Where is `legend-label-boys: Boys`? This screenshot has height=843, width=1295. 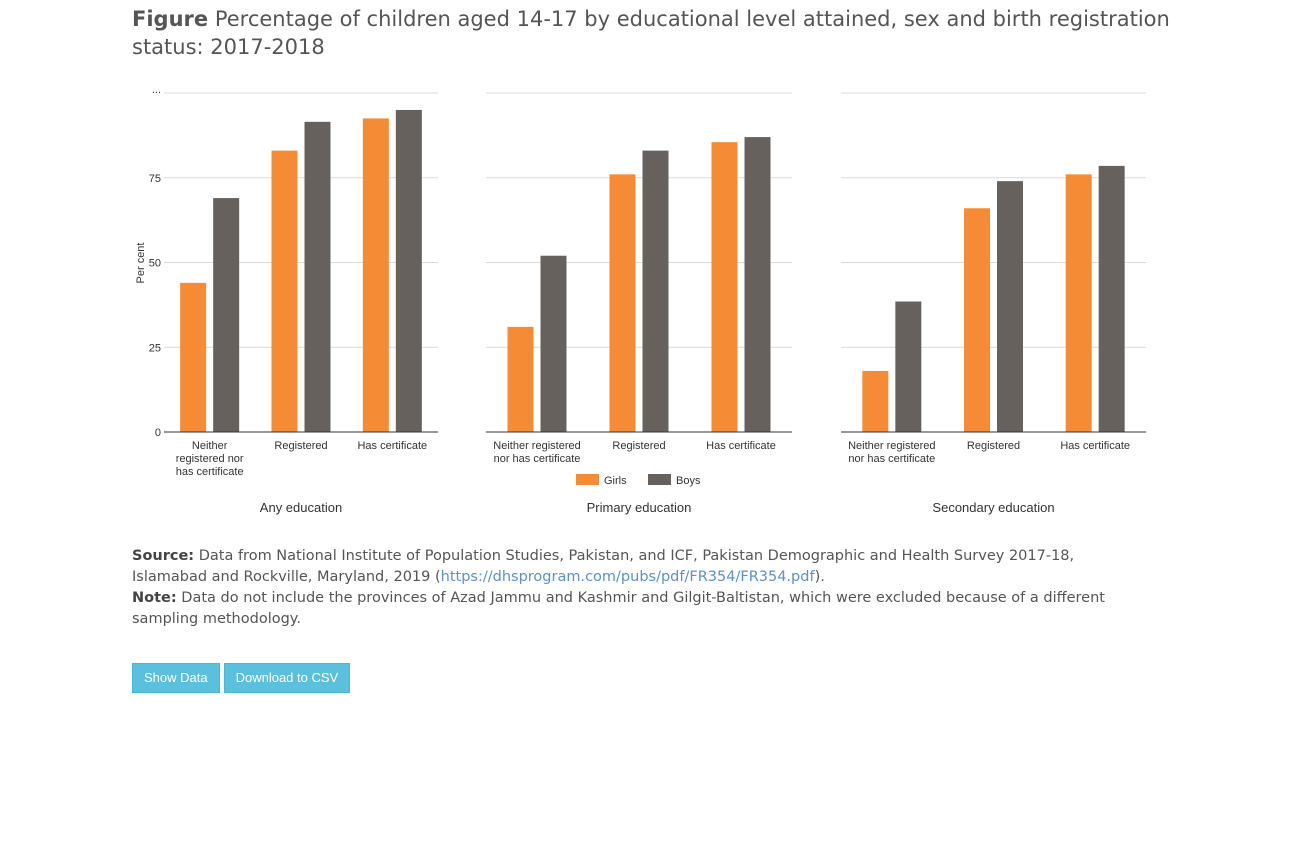 legend-label-boys: Boys is located at coordinates (688, 481).